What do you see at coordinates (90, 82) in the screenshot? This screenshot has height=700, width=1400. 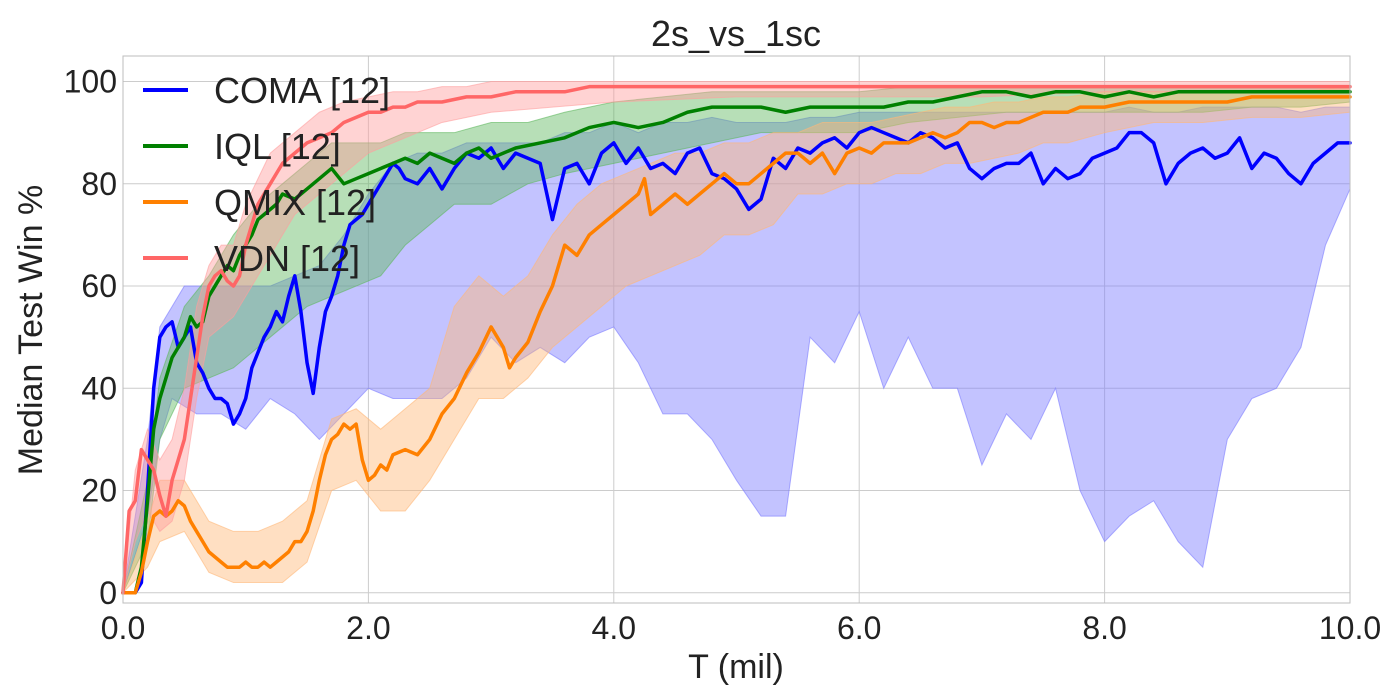 I see `y-tick-label: 100` at bounding box center [90, 82].